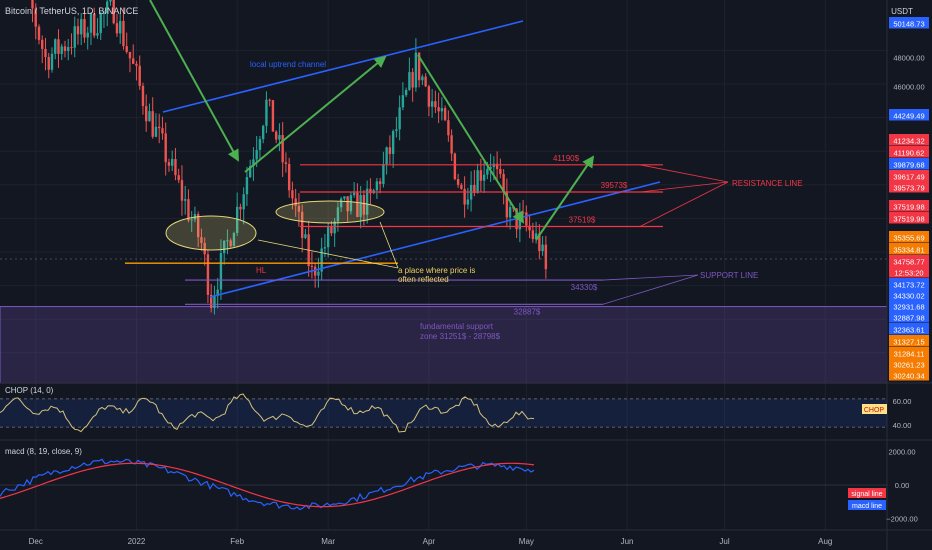 The image size is (932, 550). What do you see at coordinates (288, 64) in the screenshot?
I see `channel-label: local uptrend channel` at bounding box center [288, 64].